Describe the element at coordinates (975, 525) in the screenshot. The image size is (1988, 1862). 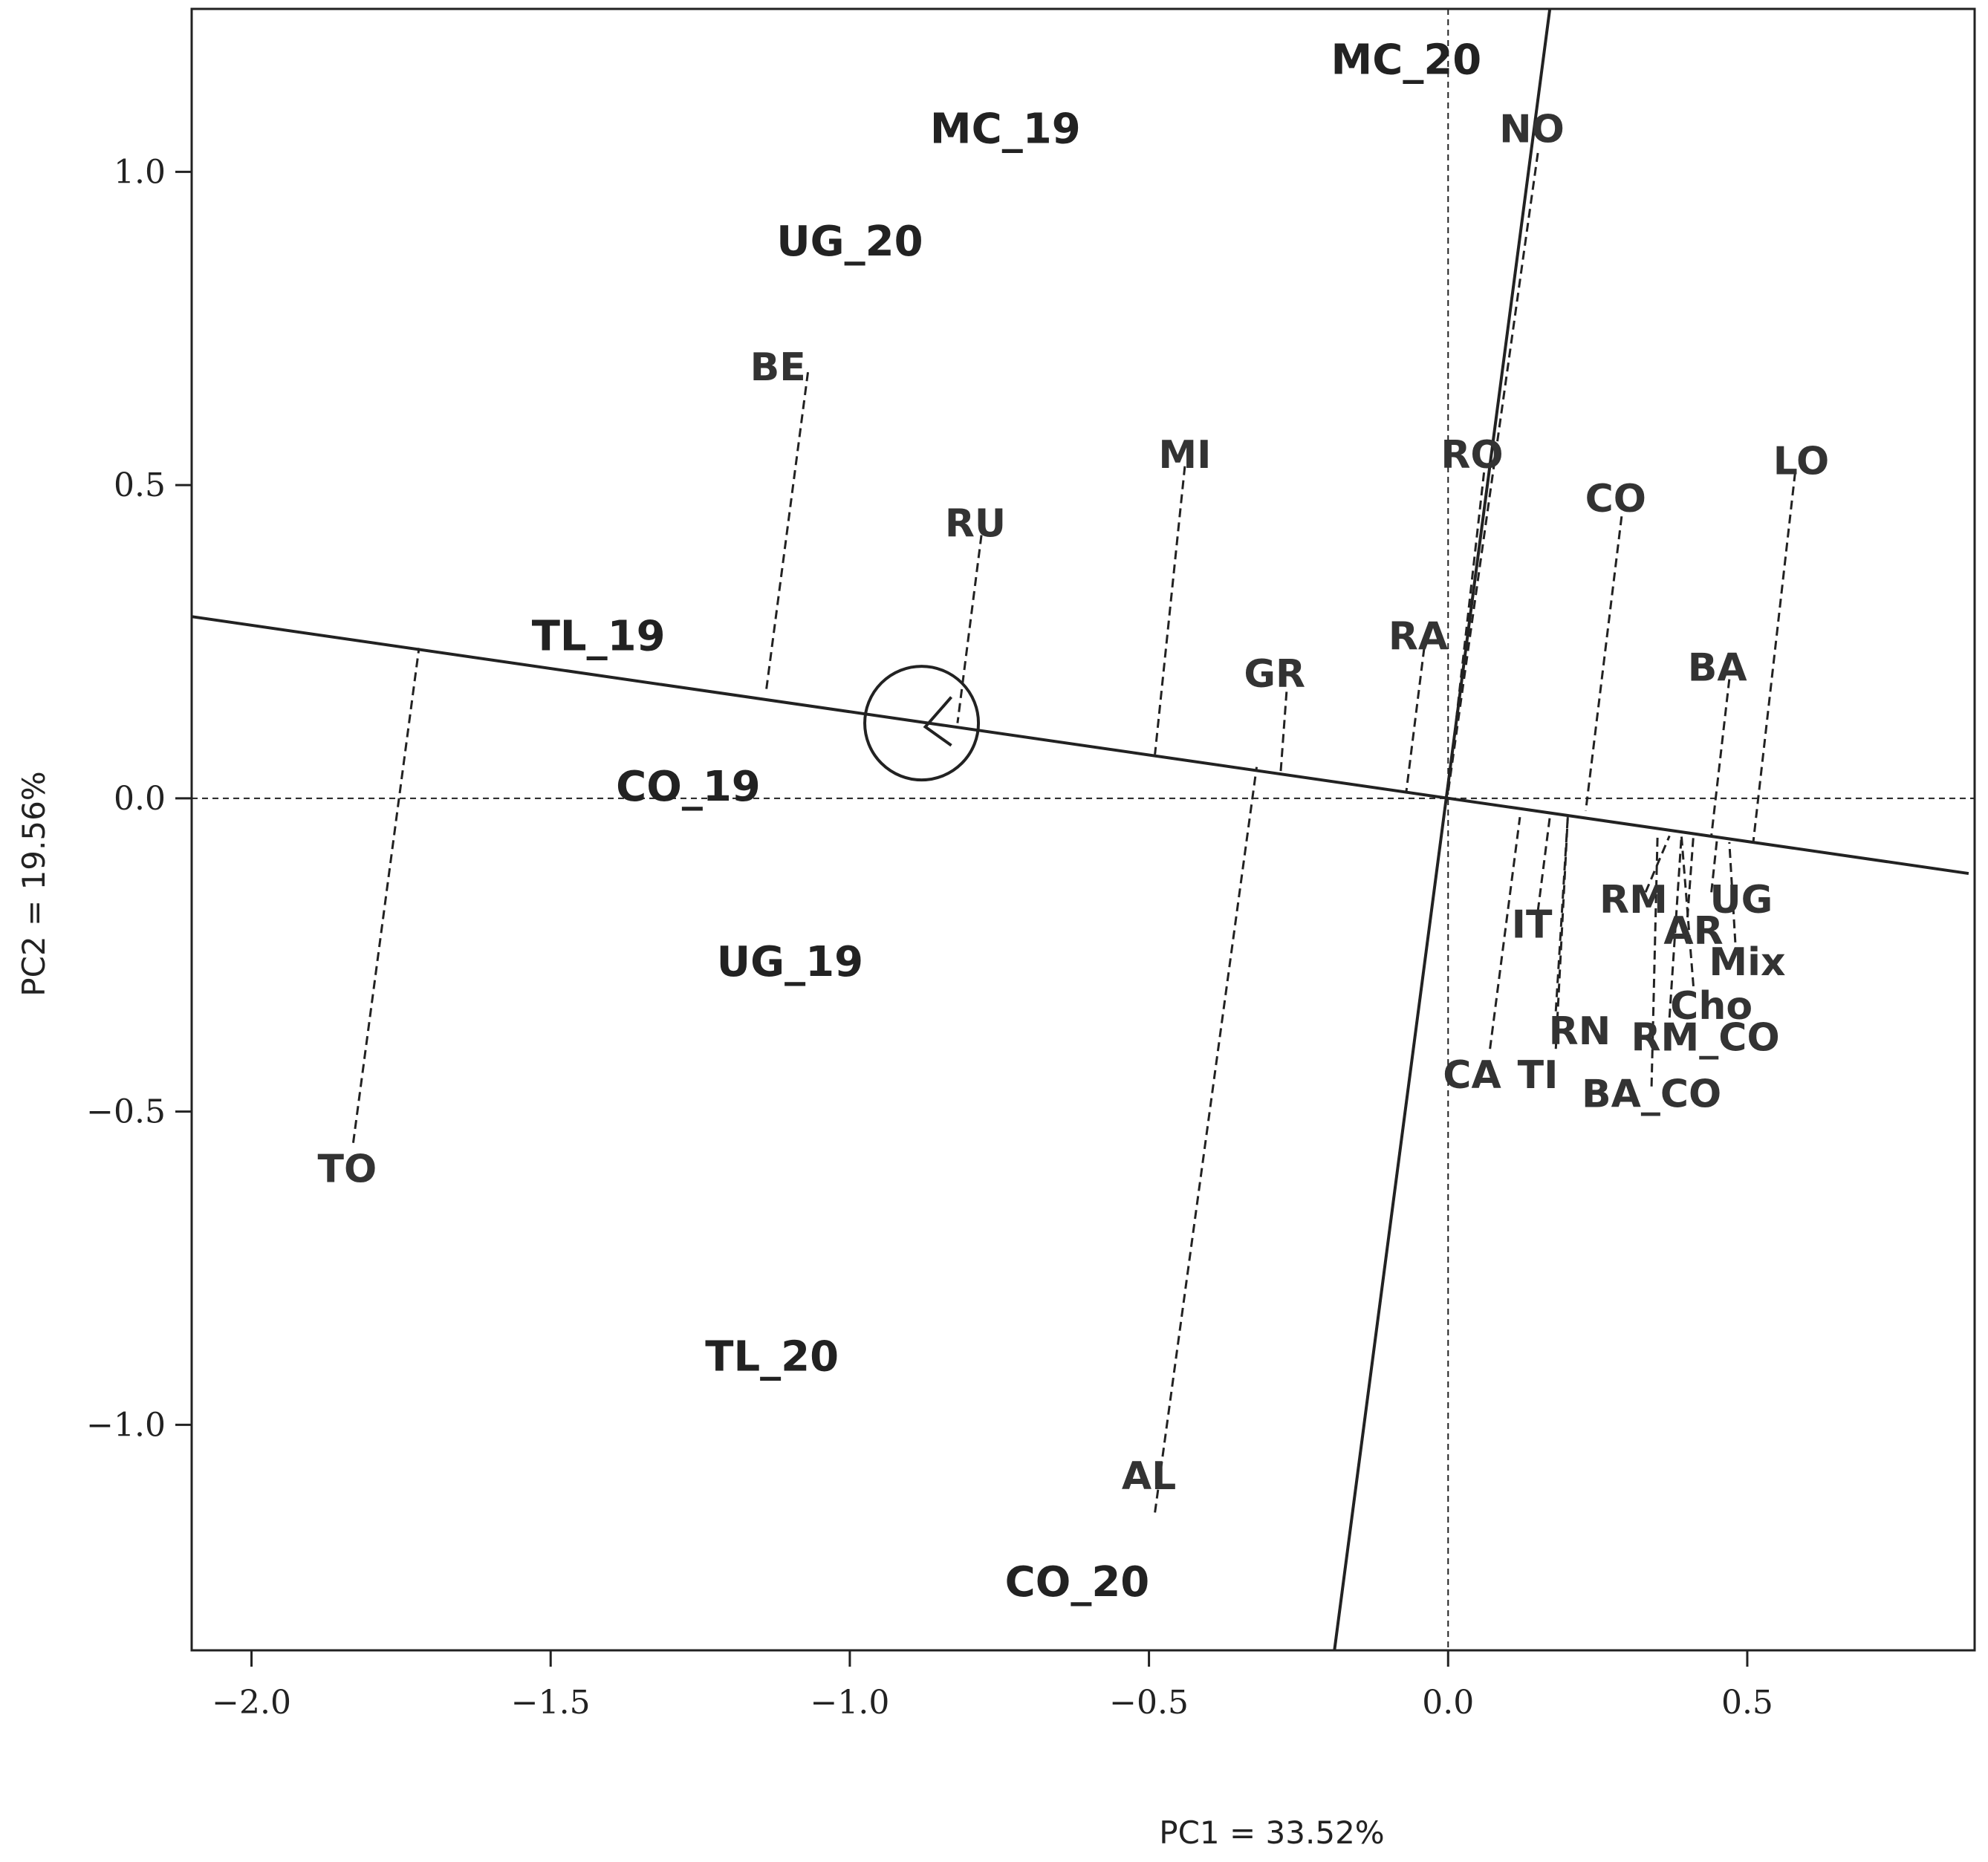
I see `genotype-label-ru: RU` at that location.